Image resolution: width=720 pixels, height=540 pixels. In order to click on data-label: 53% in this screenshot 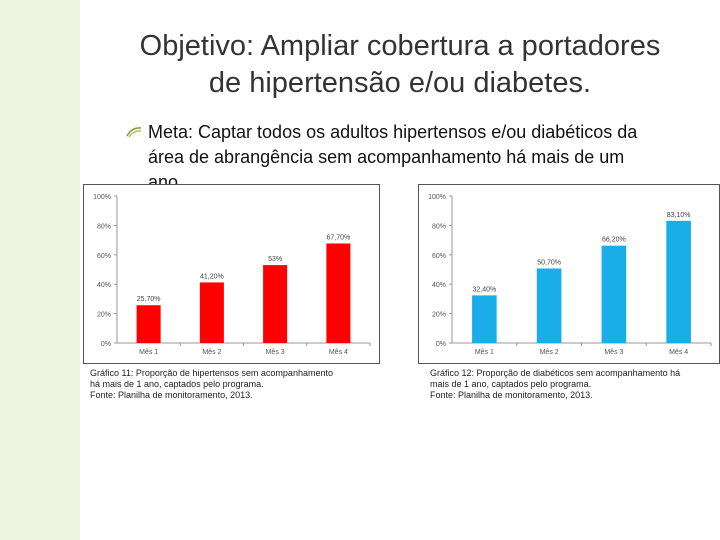, I will do `click(275, 259)`.